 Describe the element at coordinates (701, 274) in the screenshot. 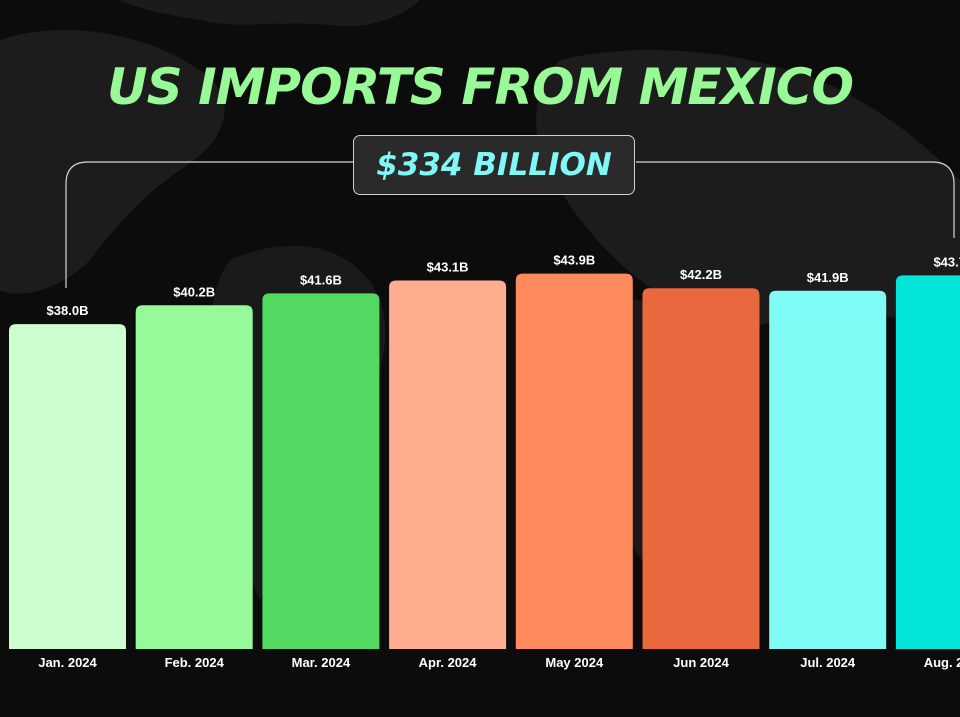

I see `bar-value-label: $42.2B` at that location.